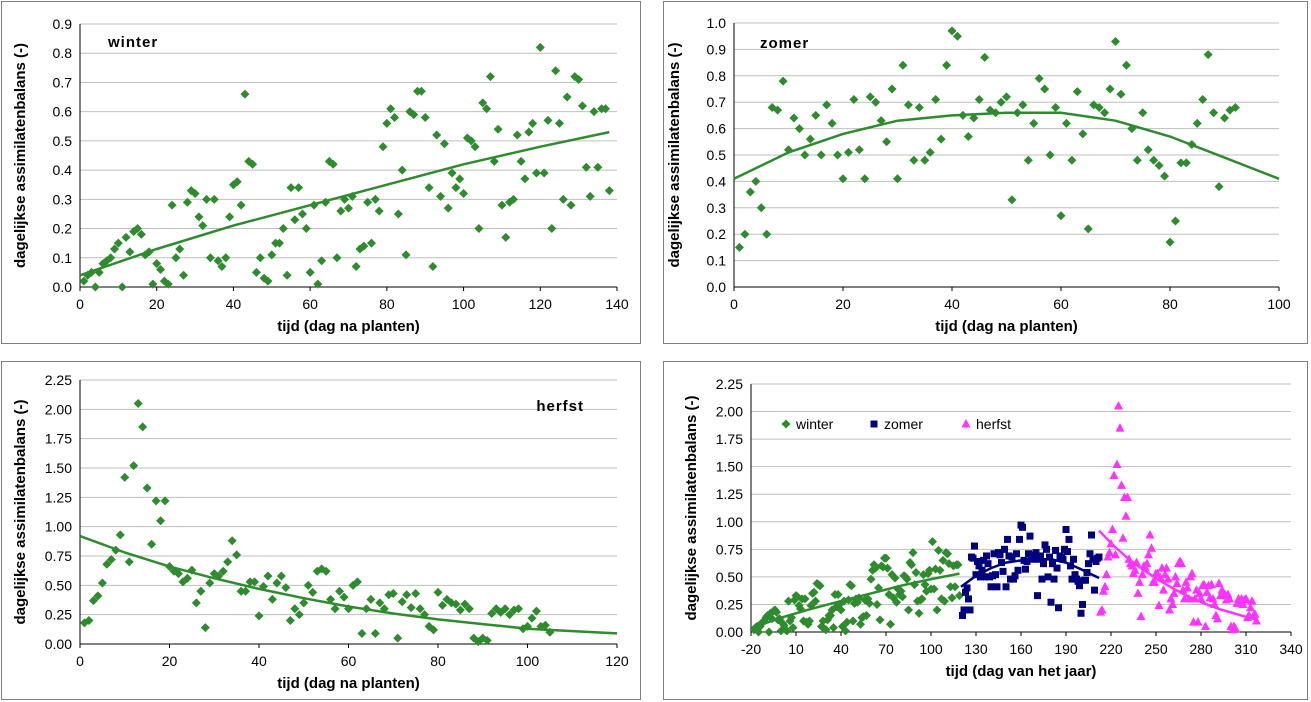  Describe the element at coordinates (886, 649) in the screenshot. I see `x-tick-label: 70` at that location.